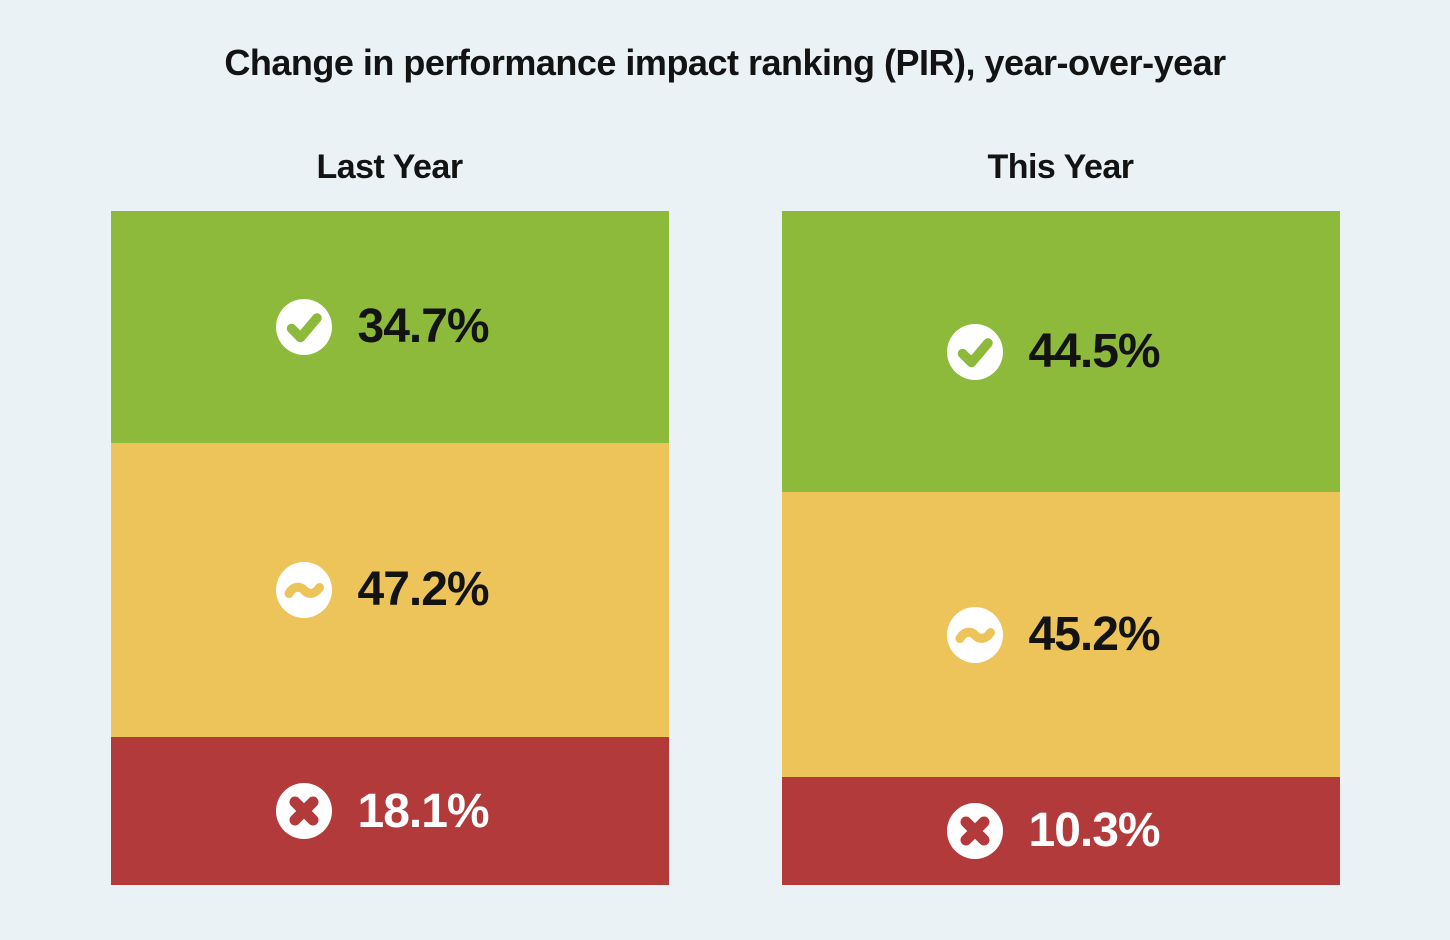 The image size is (1450, 940). I want to click on segment-percent-label: 10.3%, so click(1094, 831).